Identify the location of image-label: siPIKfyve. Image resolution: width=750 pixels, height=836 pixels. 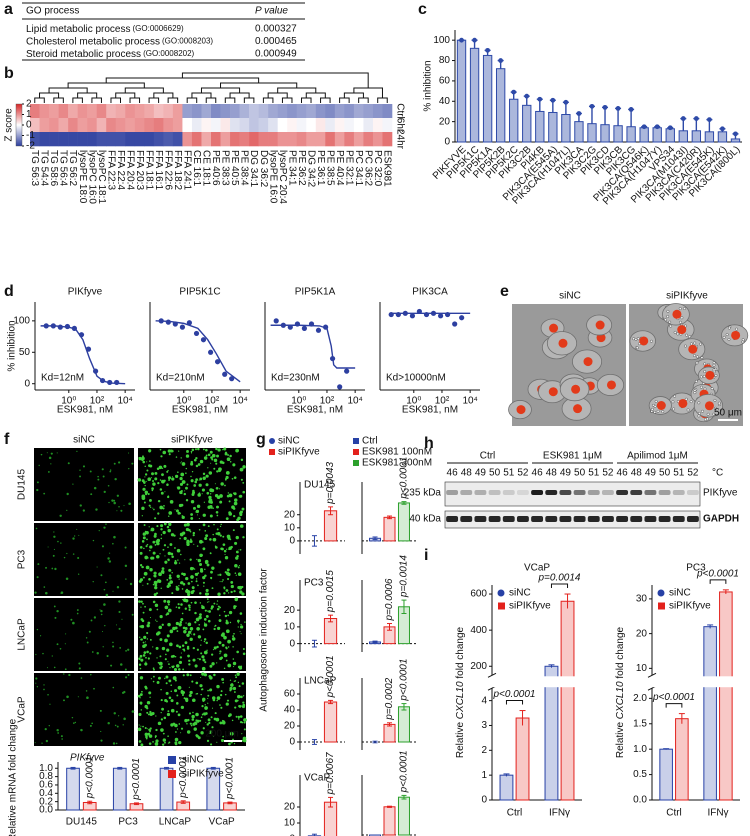
(192, 440).